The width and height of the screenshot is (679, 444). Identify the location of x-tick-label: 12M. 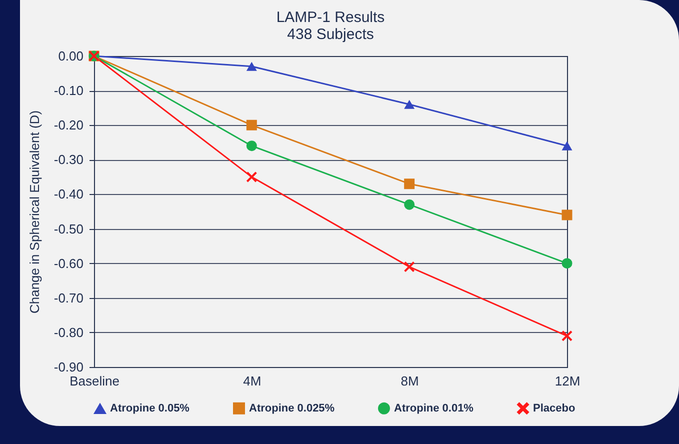
(567, 381).